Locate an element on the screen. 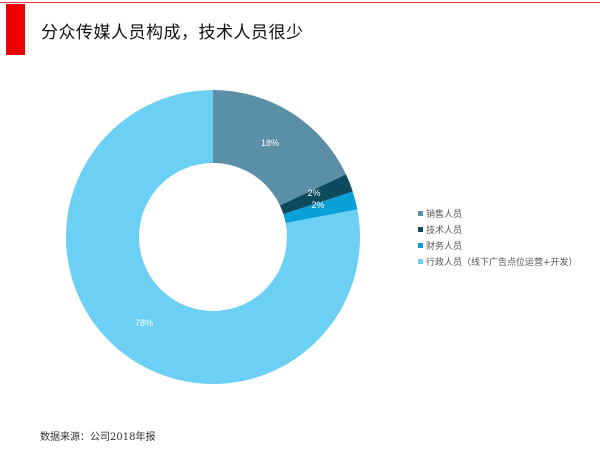  page-title: 分众传媒人员构成，技术人员很少 is located at coordinates (172, 33).